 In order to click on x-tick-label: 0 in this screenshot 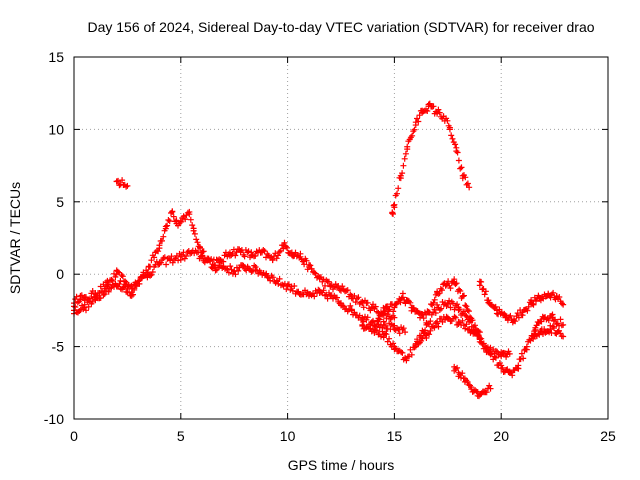, I will do `click(74, 436)`.